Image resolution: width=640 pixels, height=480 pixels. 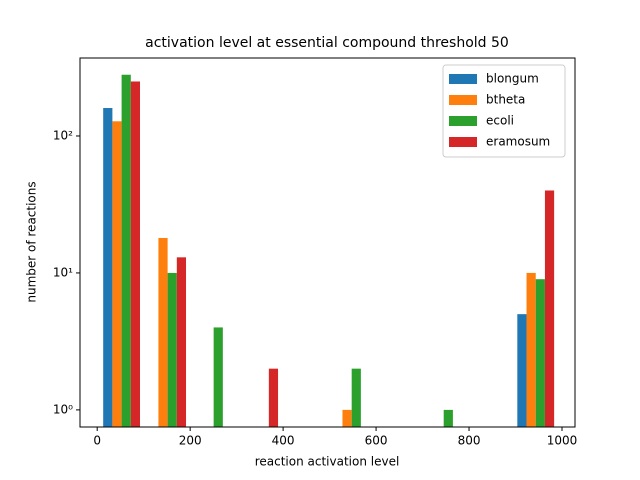 I want to click on x-tick-label: 800, so click(x=469, y=441).